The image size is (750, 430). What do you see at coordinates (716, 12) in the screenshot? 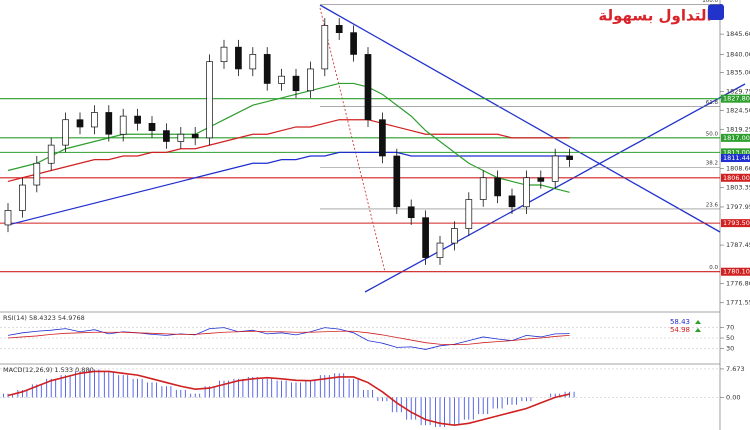
I see `logo-icon` at bounding box center [716, 12].